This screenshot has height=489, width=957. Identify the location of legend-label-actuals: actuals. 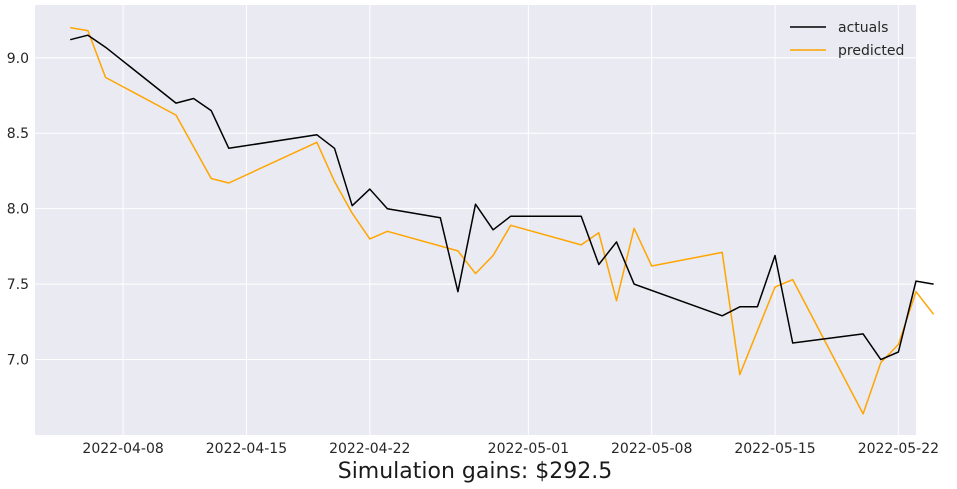
(863, 28).